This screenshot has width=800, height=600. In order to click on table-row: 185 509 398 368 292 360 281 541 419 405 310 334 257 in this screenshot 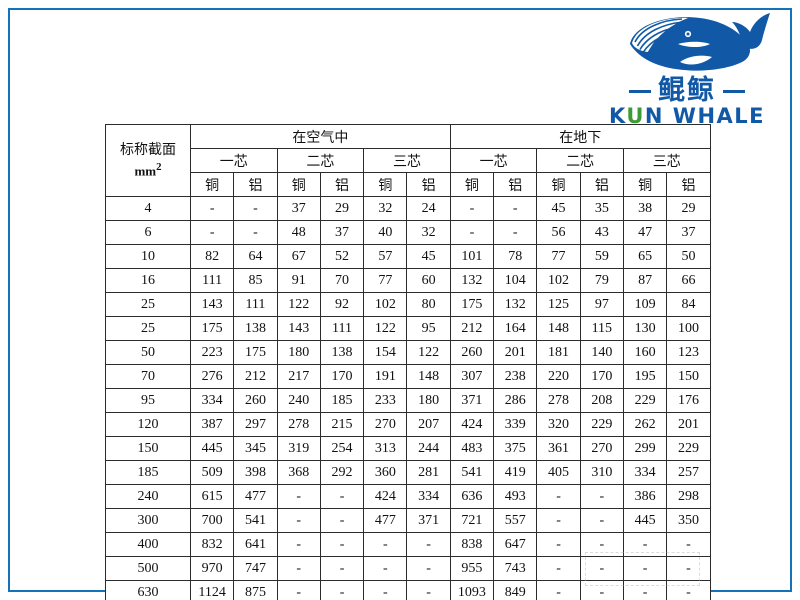, I will do `click(408, 472)`.